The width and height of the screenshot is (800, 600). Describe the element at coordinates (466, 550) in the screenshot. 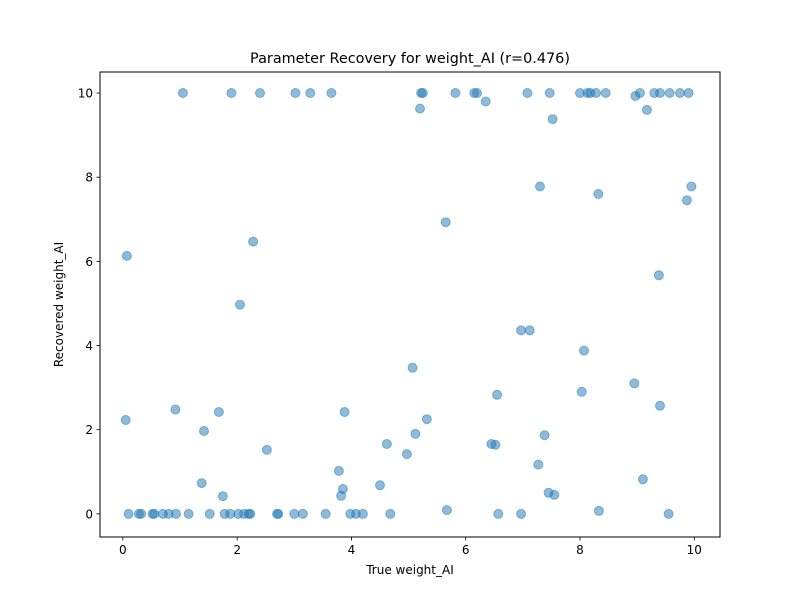

I see `x-tick-label: 6` at that location.